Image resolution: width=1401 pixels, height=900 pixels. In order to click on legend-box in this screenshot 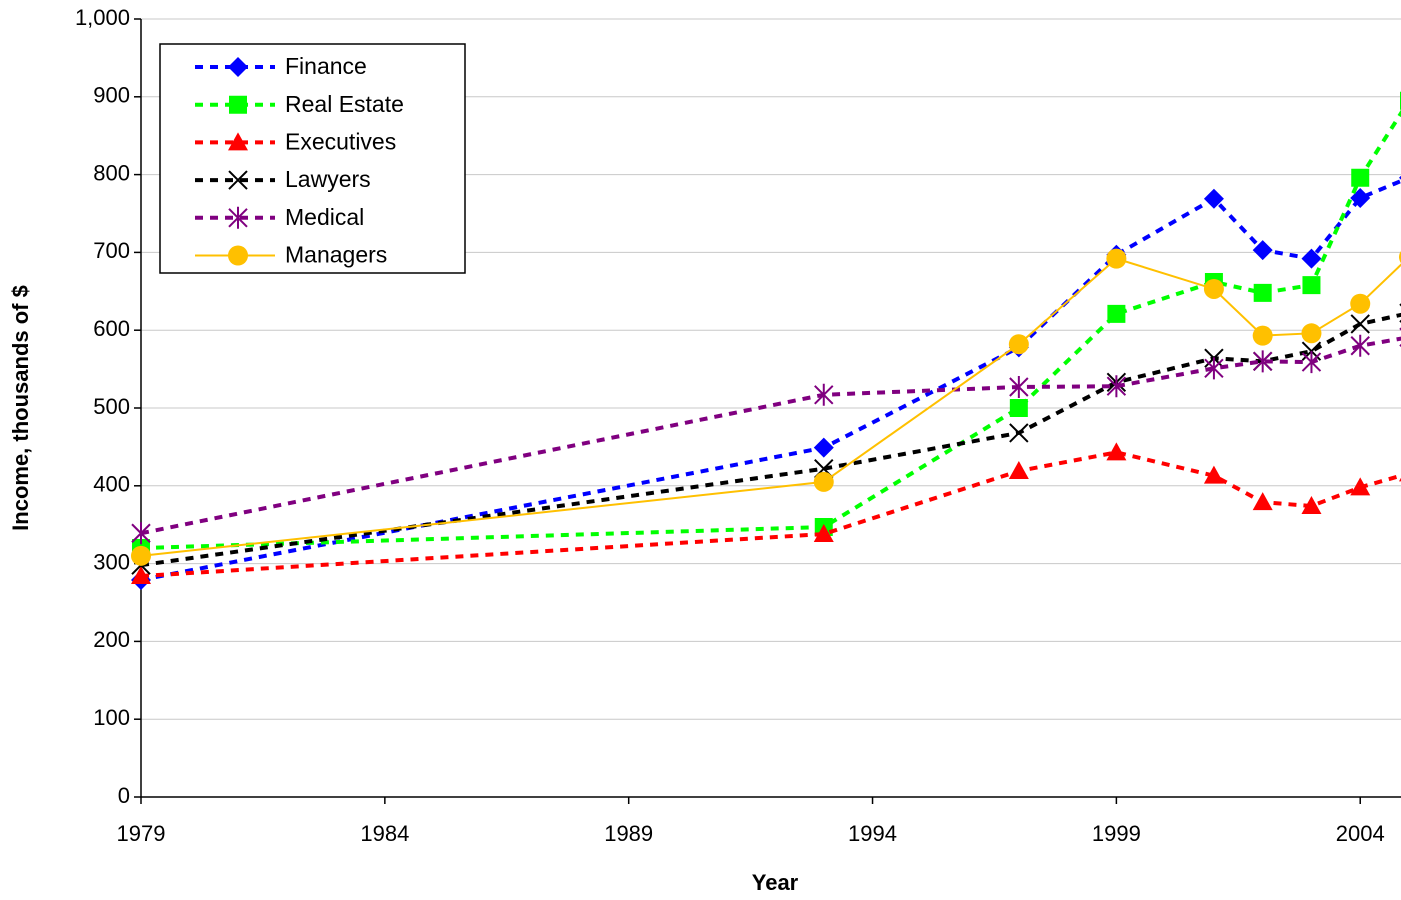, I will do `click(312, 158)`.